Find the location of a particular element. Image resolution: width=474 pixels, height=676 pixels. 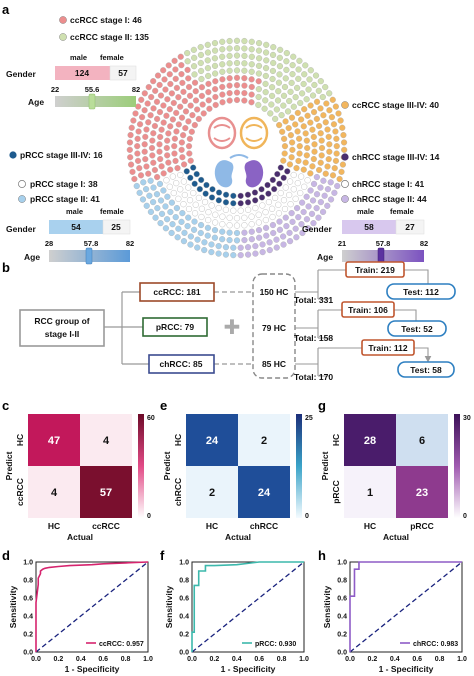

y-tick-label: 0.6 is located at coordinates (342, 599).